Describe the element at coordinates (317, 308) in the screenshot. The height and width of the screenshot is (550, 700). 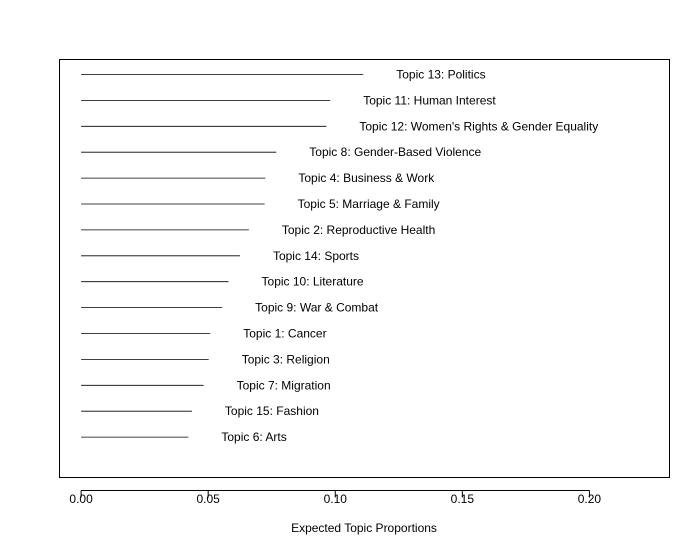
I see `bar-label: Topic 9: War & Combat` at that location.